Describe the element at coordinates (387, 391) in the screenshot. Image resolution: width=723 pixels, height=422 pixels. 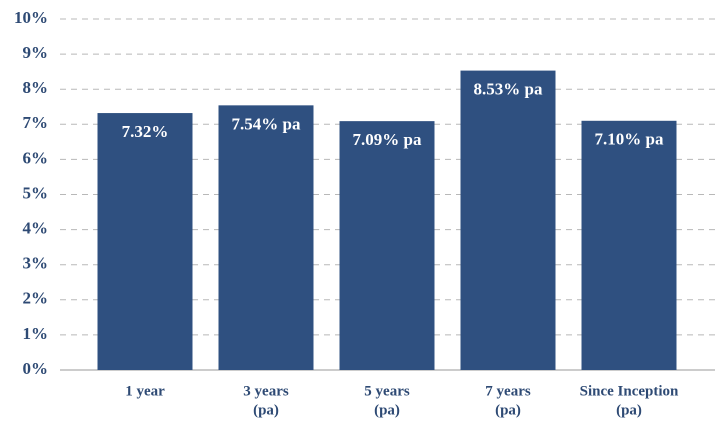
I see `x-tick-label: 5 years` at that location.